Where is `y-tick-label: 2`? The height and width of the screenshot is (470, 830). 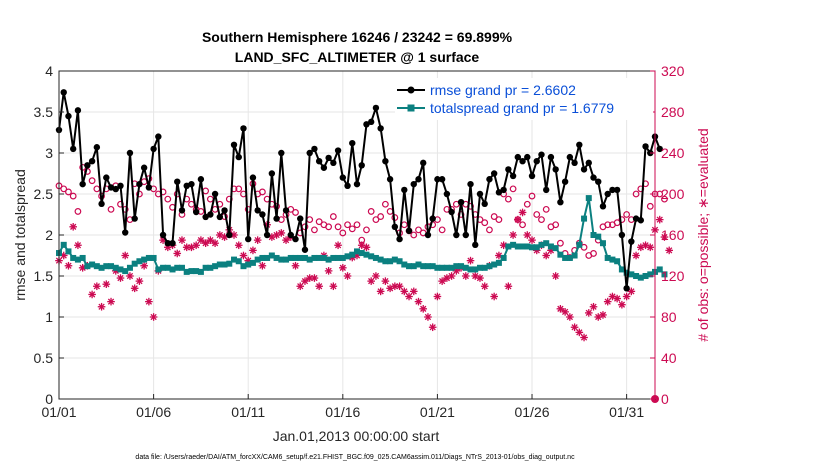 y-tick-label: 2 is located at coordinates (49, 235).